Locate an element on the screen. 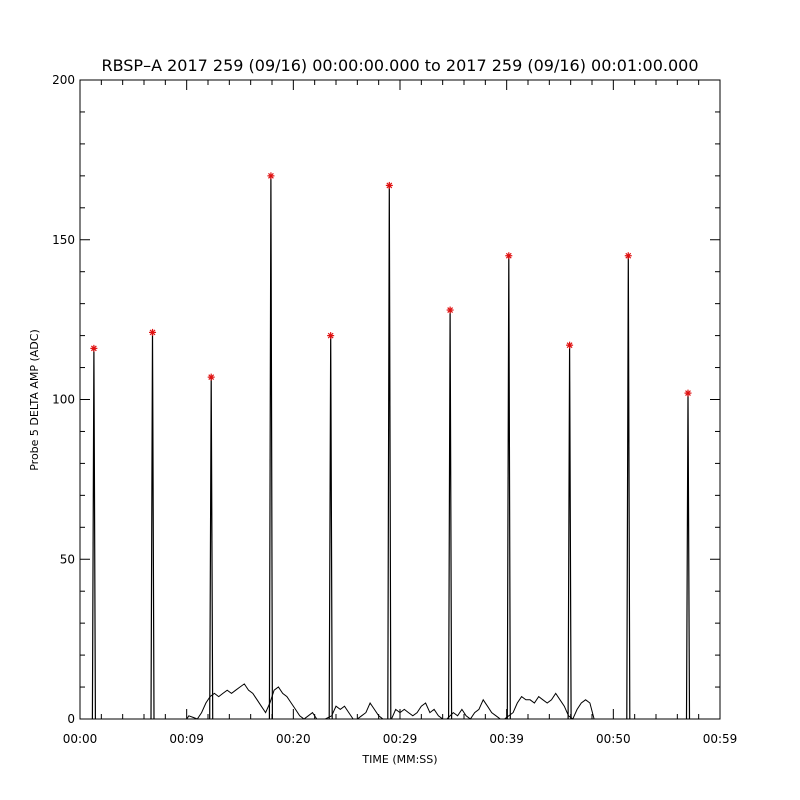 Image resolution: width=800 pixels, height=800 pixels. x-tick-label: 00:59 is located at coordinates (720, 739).